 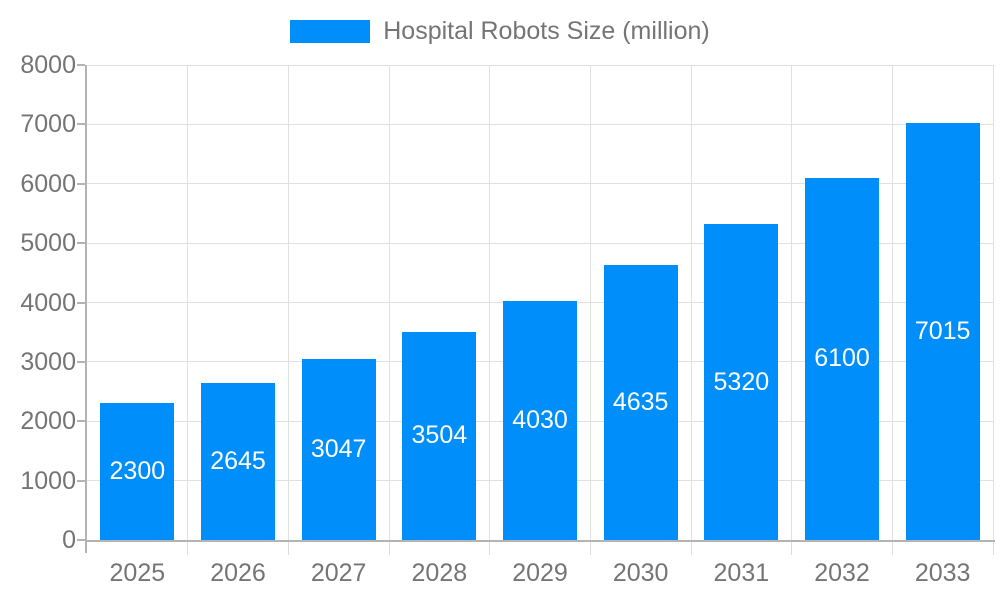 I want to click on bar-2026: 2645, so click(x=238, y=461).